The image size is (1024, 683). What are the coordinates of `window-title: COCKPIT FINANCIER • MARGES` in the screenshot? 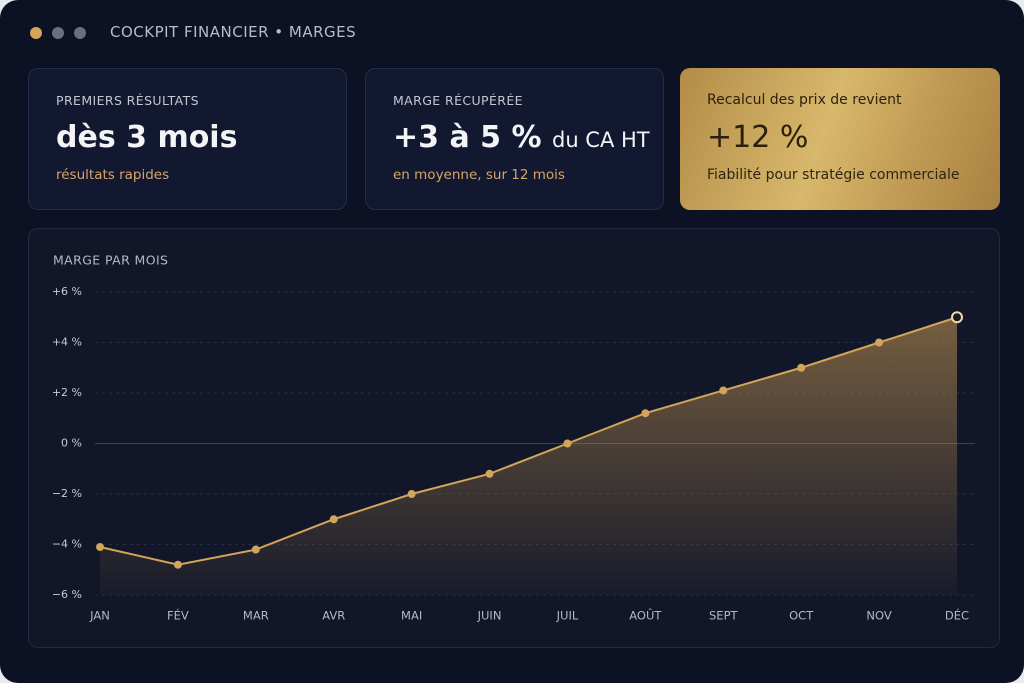 It's located at (233, 32).